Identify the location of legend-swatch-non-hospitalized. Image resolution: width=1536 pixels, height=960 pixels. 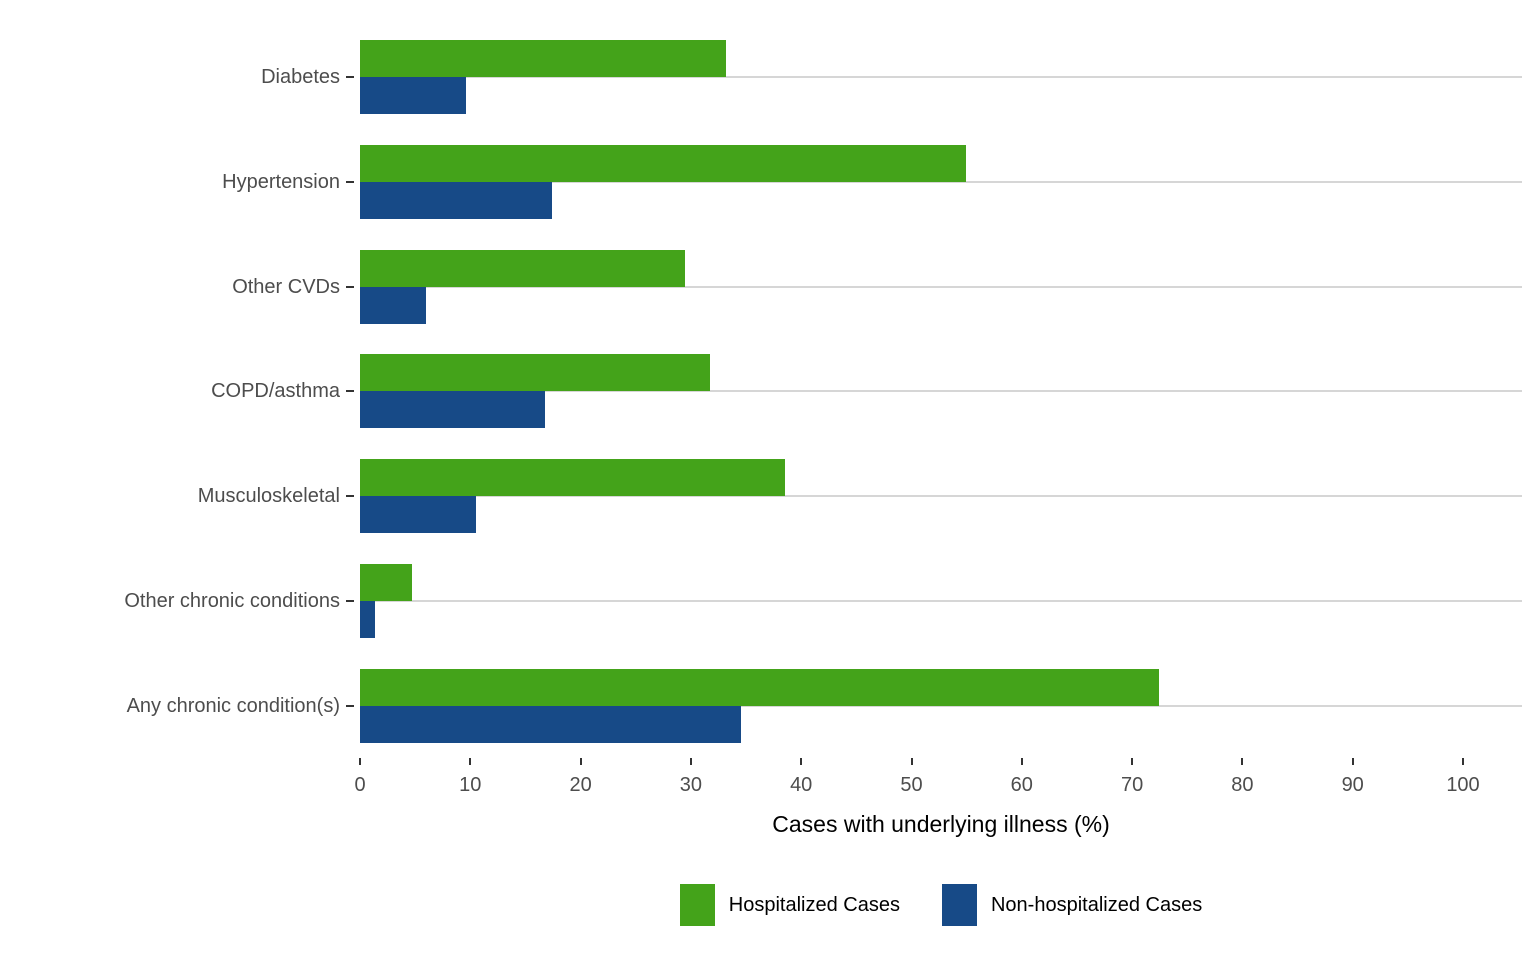
(959, 905).